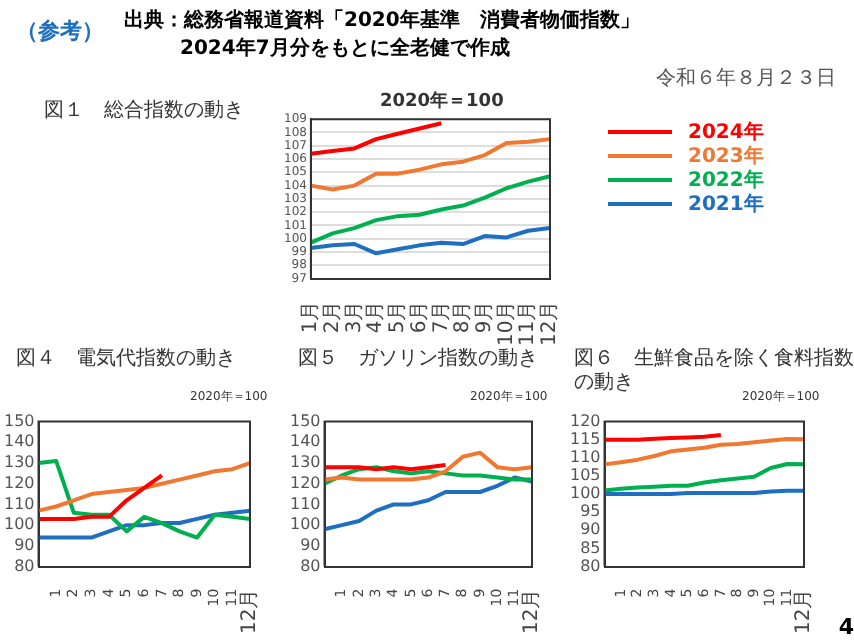  Describe the element at coordinates (376, 317) in the screenshot. I see `x-tick-label: 4月` at that location.